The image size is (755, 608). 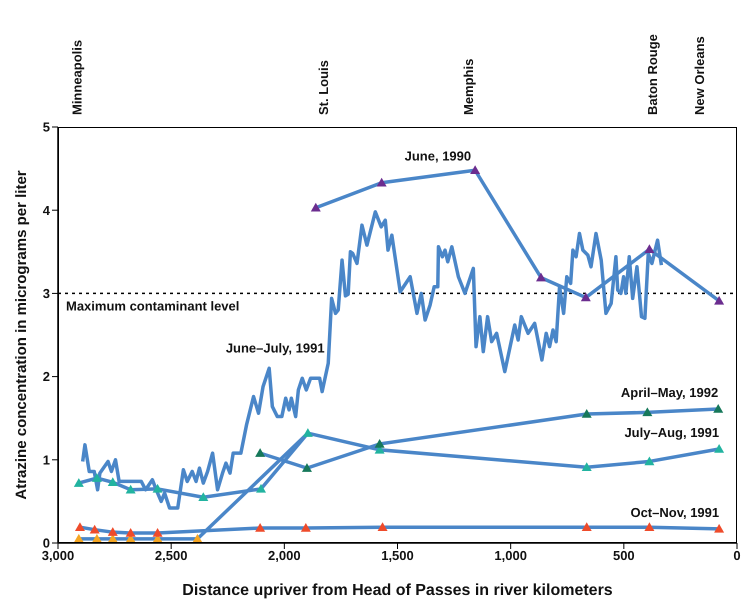 I want to click on x-tick-label: 3,000, so click(x=58, y=556).